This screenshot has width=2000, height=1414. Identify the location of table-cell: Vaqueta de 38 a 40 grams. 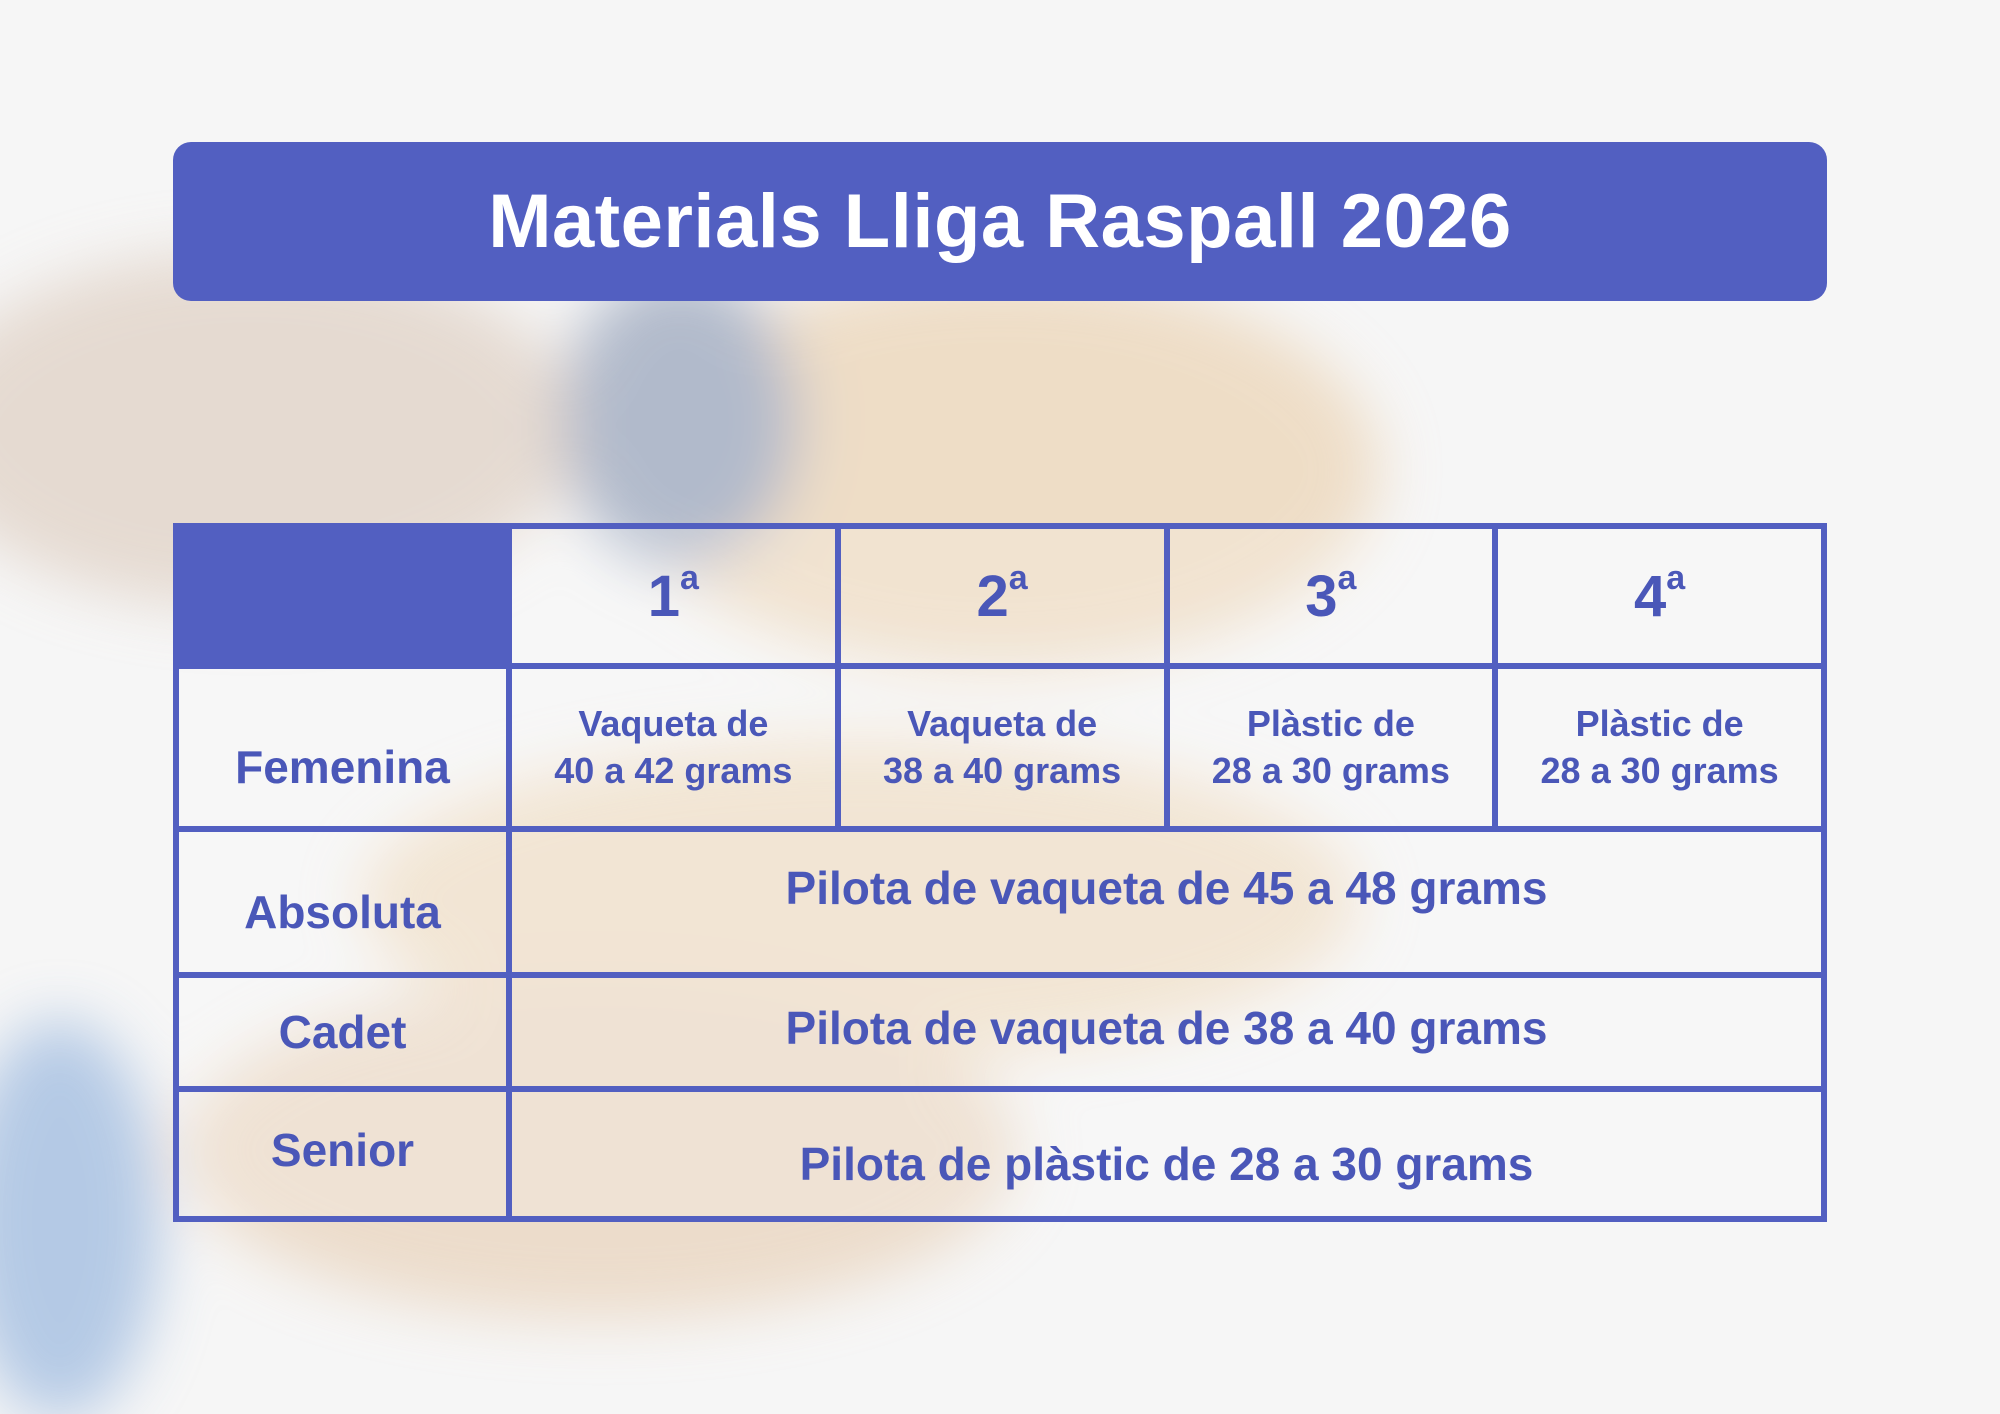
(1002, 747).